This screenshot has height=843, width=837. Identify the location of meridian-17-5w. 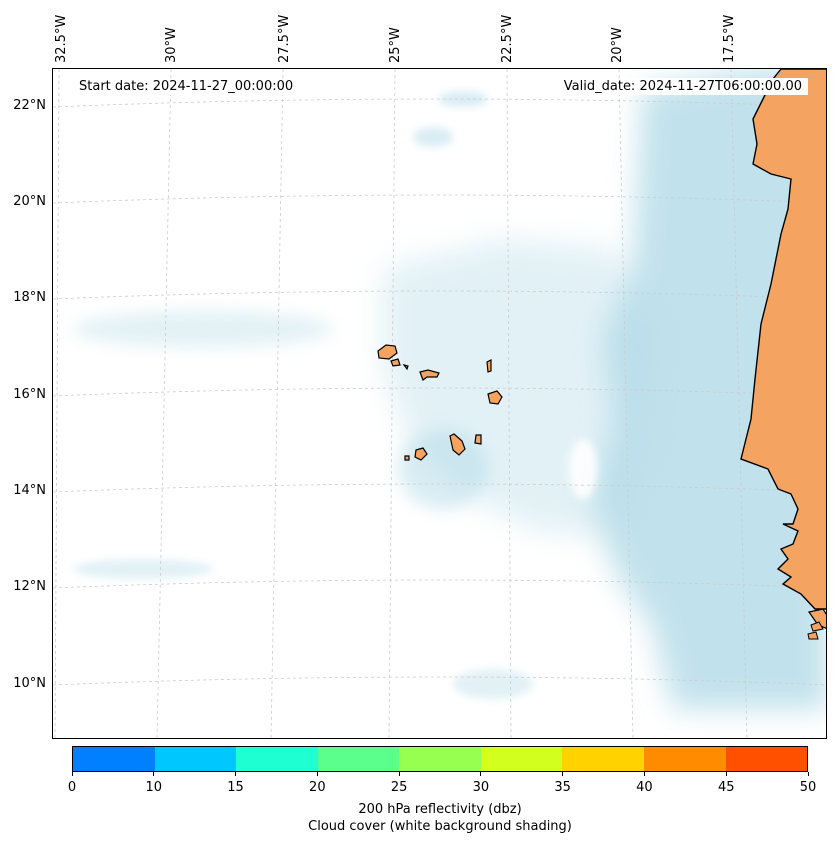
(739, 403).